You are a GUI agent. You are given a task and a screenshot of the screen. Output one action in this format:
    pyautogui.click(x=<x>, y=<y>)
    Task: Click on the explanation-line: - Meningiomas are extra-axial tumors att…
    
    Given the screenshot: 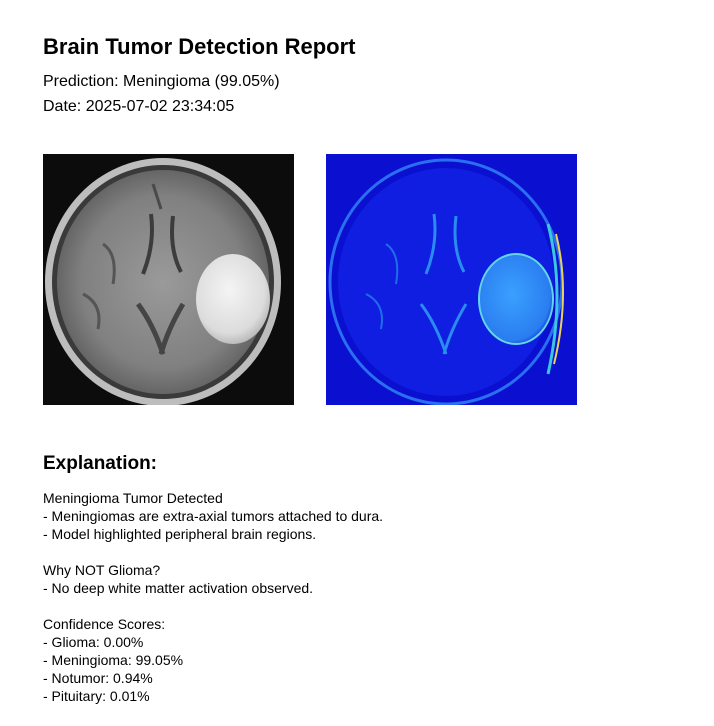 What is the action you would take?
    pyautogui.click(x=213, y=516)
    